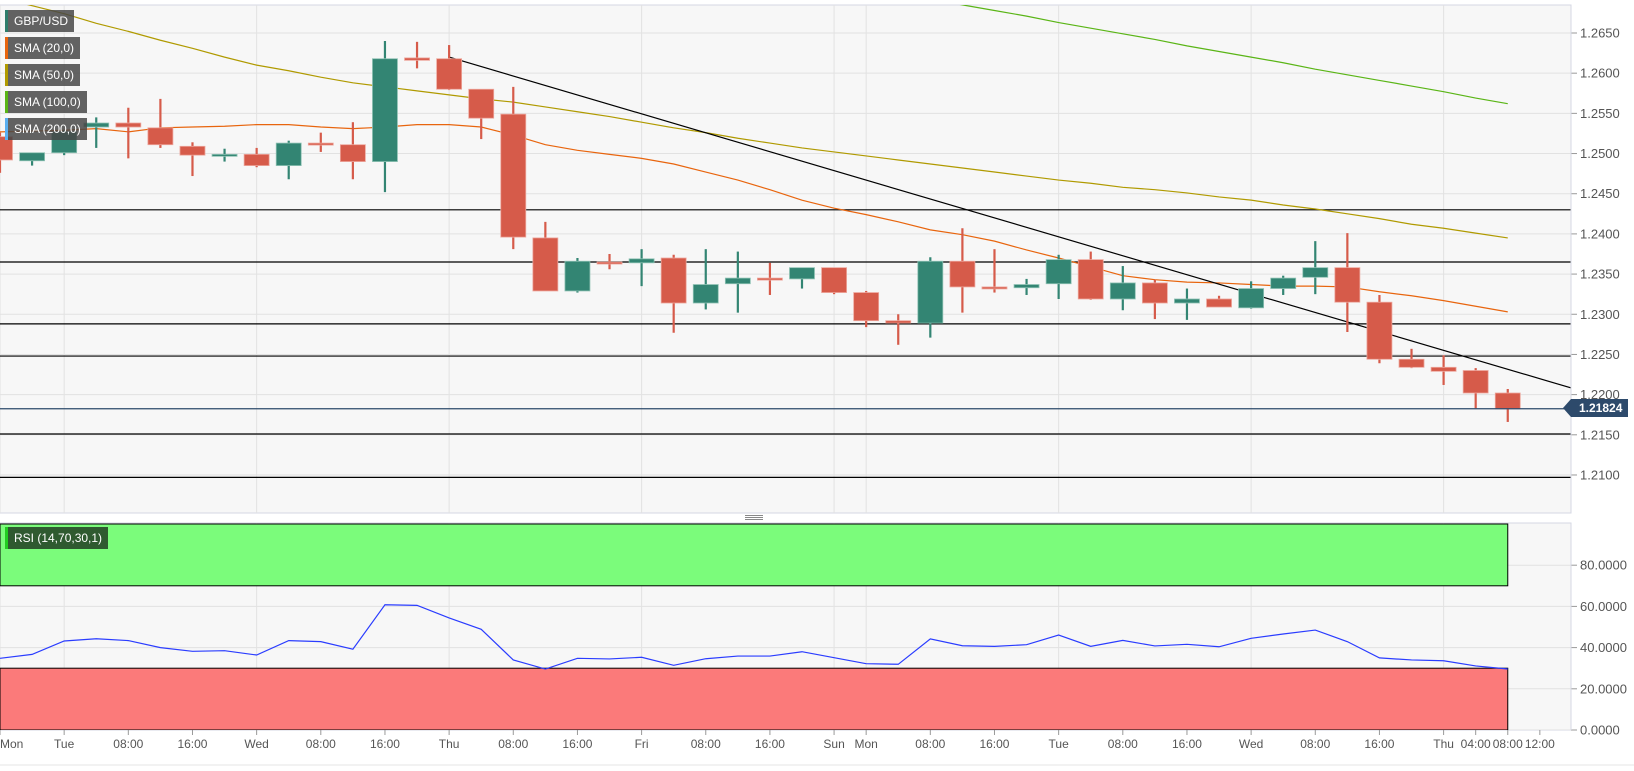 The image size is (1634, 771). What do you see at coordinates (1600, 33) in the screenshot?
I see `y-tick-label: 1.2650` at bounding box center [1600, 33].